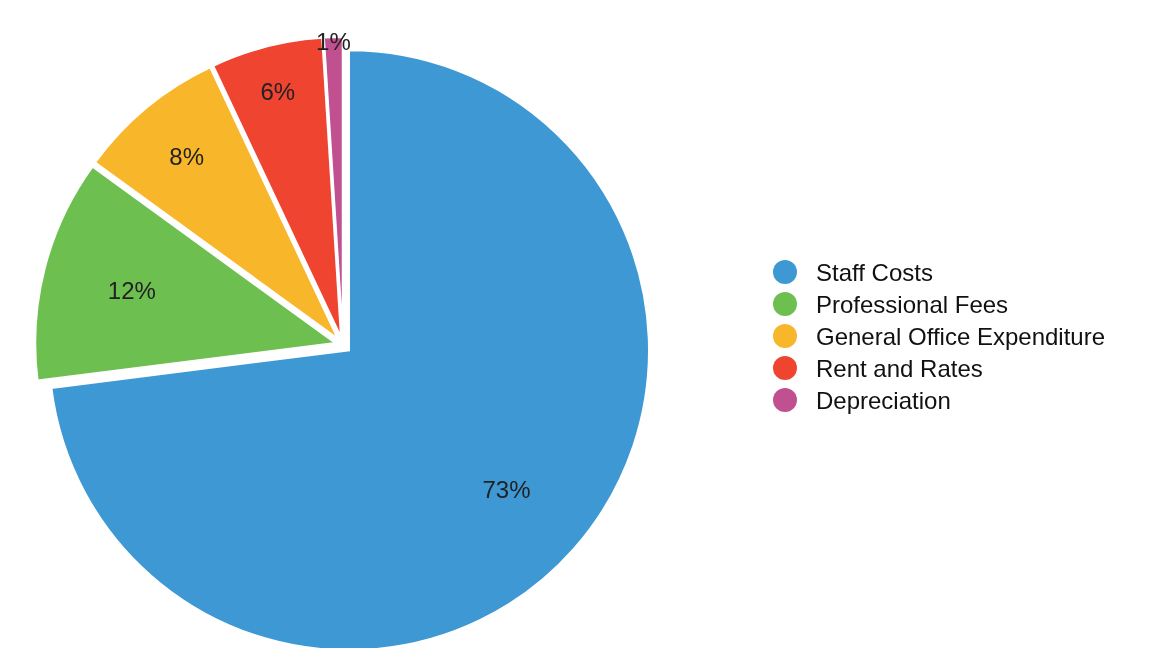 This screenshot has width=1154, height=648. What do you see at coordinates (883, 400) in the screenshot?
I see `legend-label: Depreciation` at bounding box center [883, 400].